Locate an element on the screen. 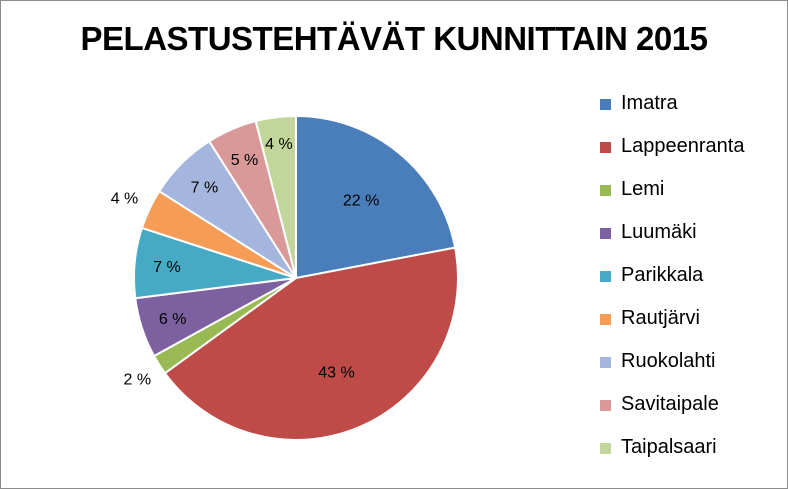 The image size is (788, 489). legend-item-savitaipale: Savitaipale is located at coordinates (690, 408).